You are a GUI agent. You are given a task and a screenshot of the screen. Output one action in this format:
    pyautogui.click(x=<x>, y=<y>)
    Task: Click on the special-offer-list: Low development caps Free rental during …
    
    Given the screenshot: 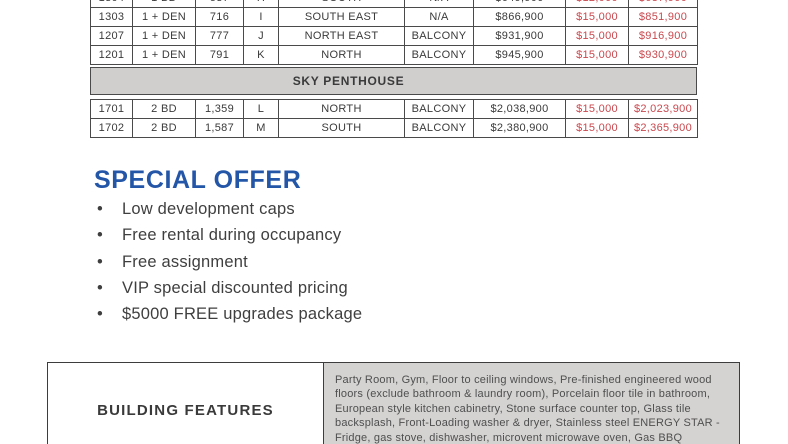 What is the action you would take?
    pyautogui.click(x=228, y=262)
    